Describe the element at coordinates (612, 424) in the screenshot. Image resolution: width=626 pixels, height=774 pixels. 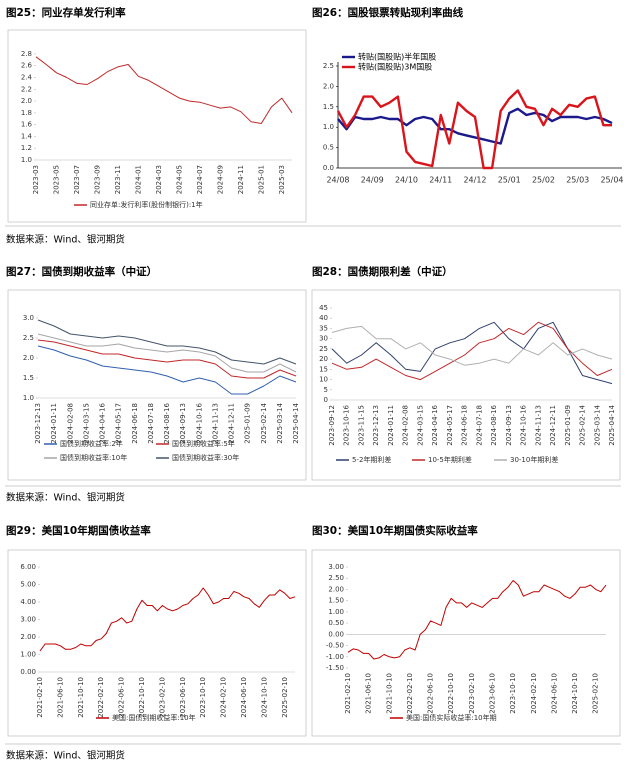
I see `x-tick-label: 2025-04-14` at that location.